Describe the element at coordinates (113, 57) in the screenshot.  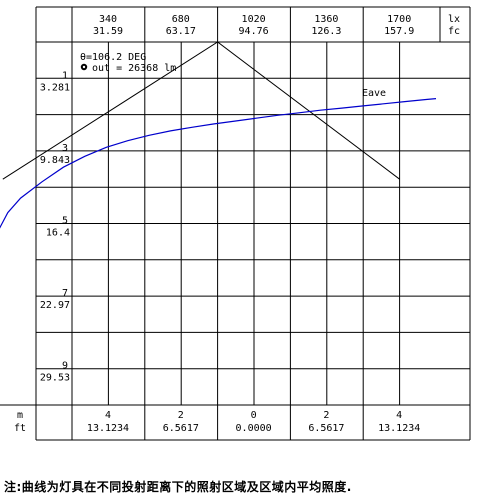
I see `beam-angle-label: θ=106.2 DEG` at that location.